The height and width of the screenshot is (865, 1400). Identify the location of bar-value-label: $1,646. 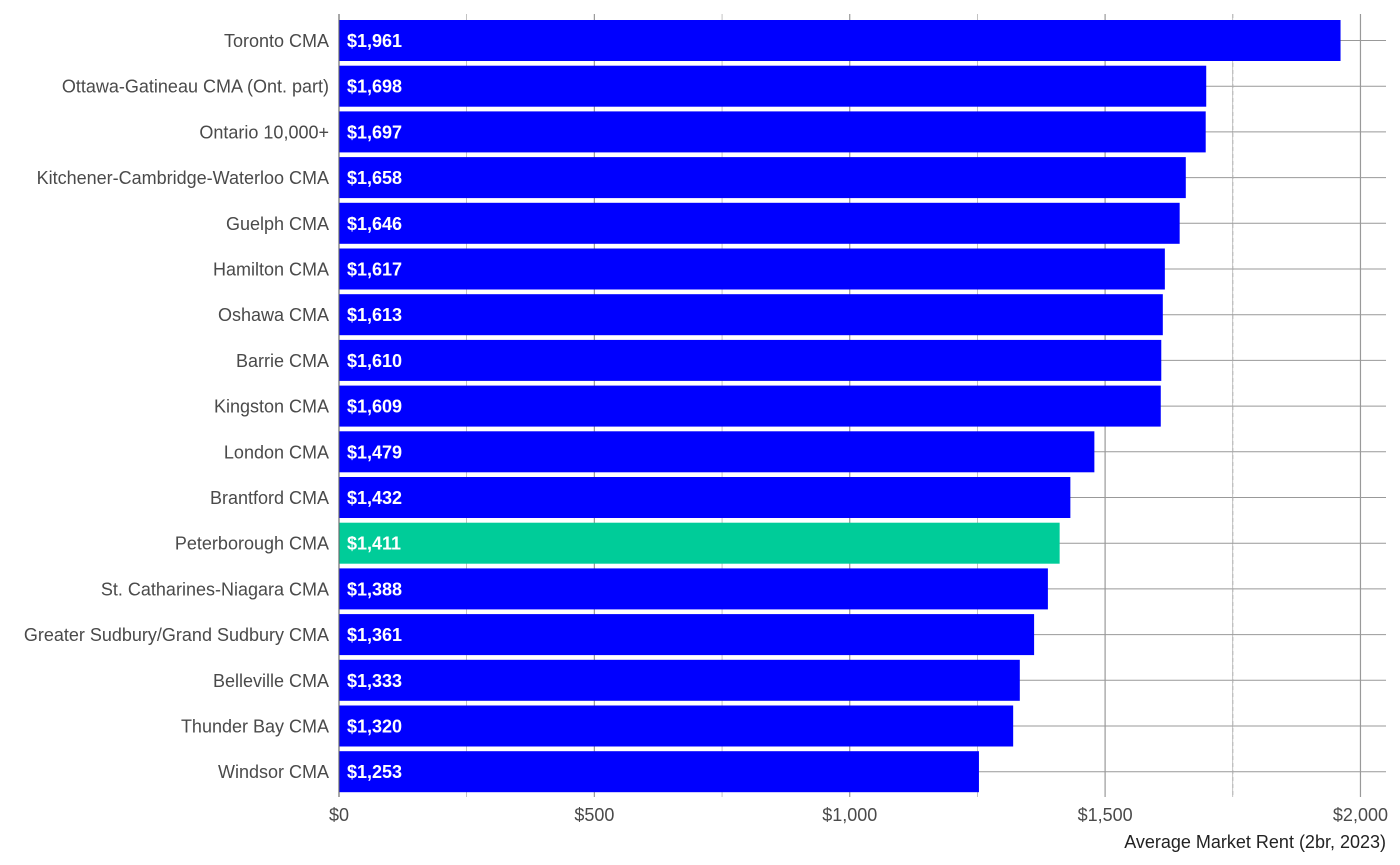
(374, 224).